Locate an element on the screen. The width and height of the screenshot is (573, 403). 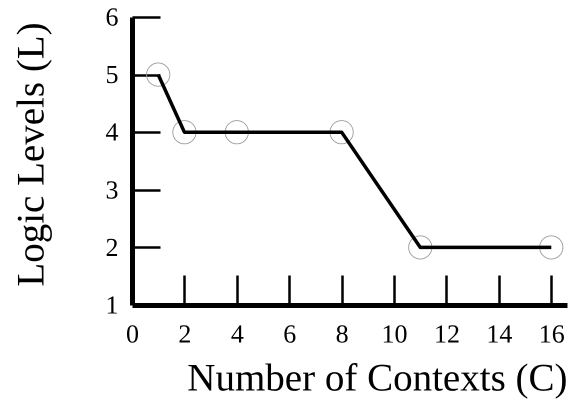
x-tick-label: 12 is located at coordinates (447, 334).